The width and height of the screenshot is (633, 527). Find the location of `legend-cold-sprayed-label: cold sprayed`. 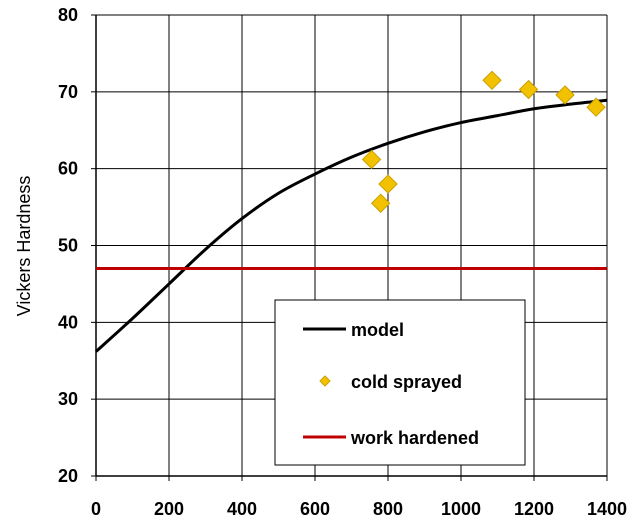

legend-cold-sprayed-label: cold sprayed is located at coordinates (406, 382).